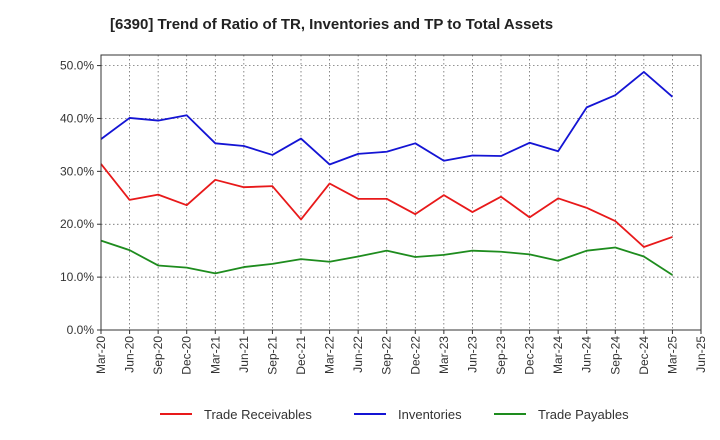  Describe the element at coordinates (77, 118) in the screenshot. I see `y-tick-label: 40.0%` at that location.